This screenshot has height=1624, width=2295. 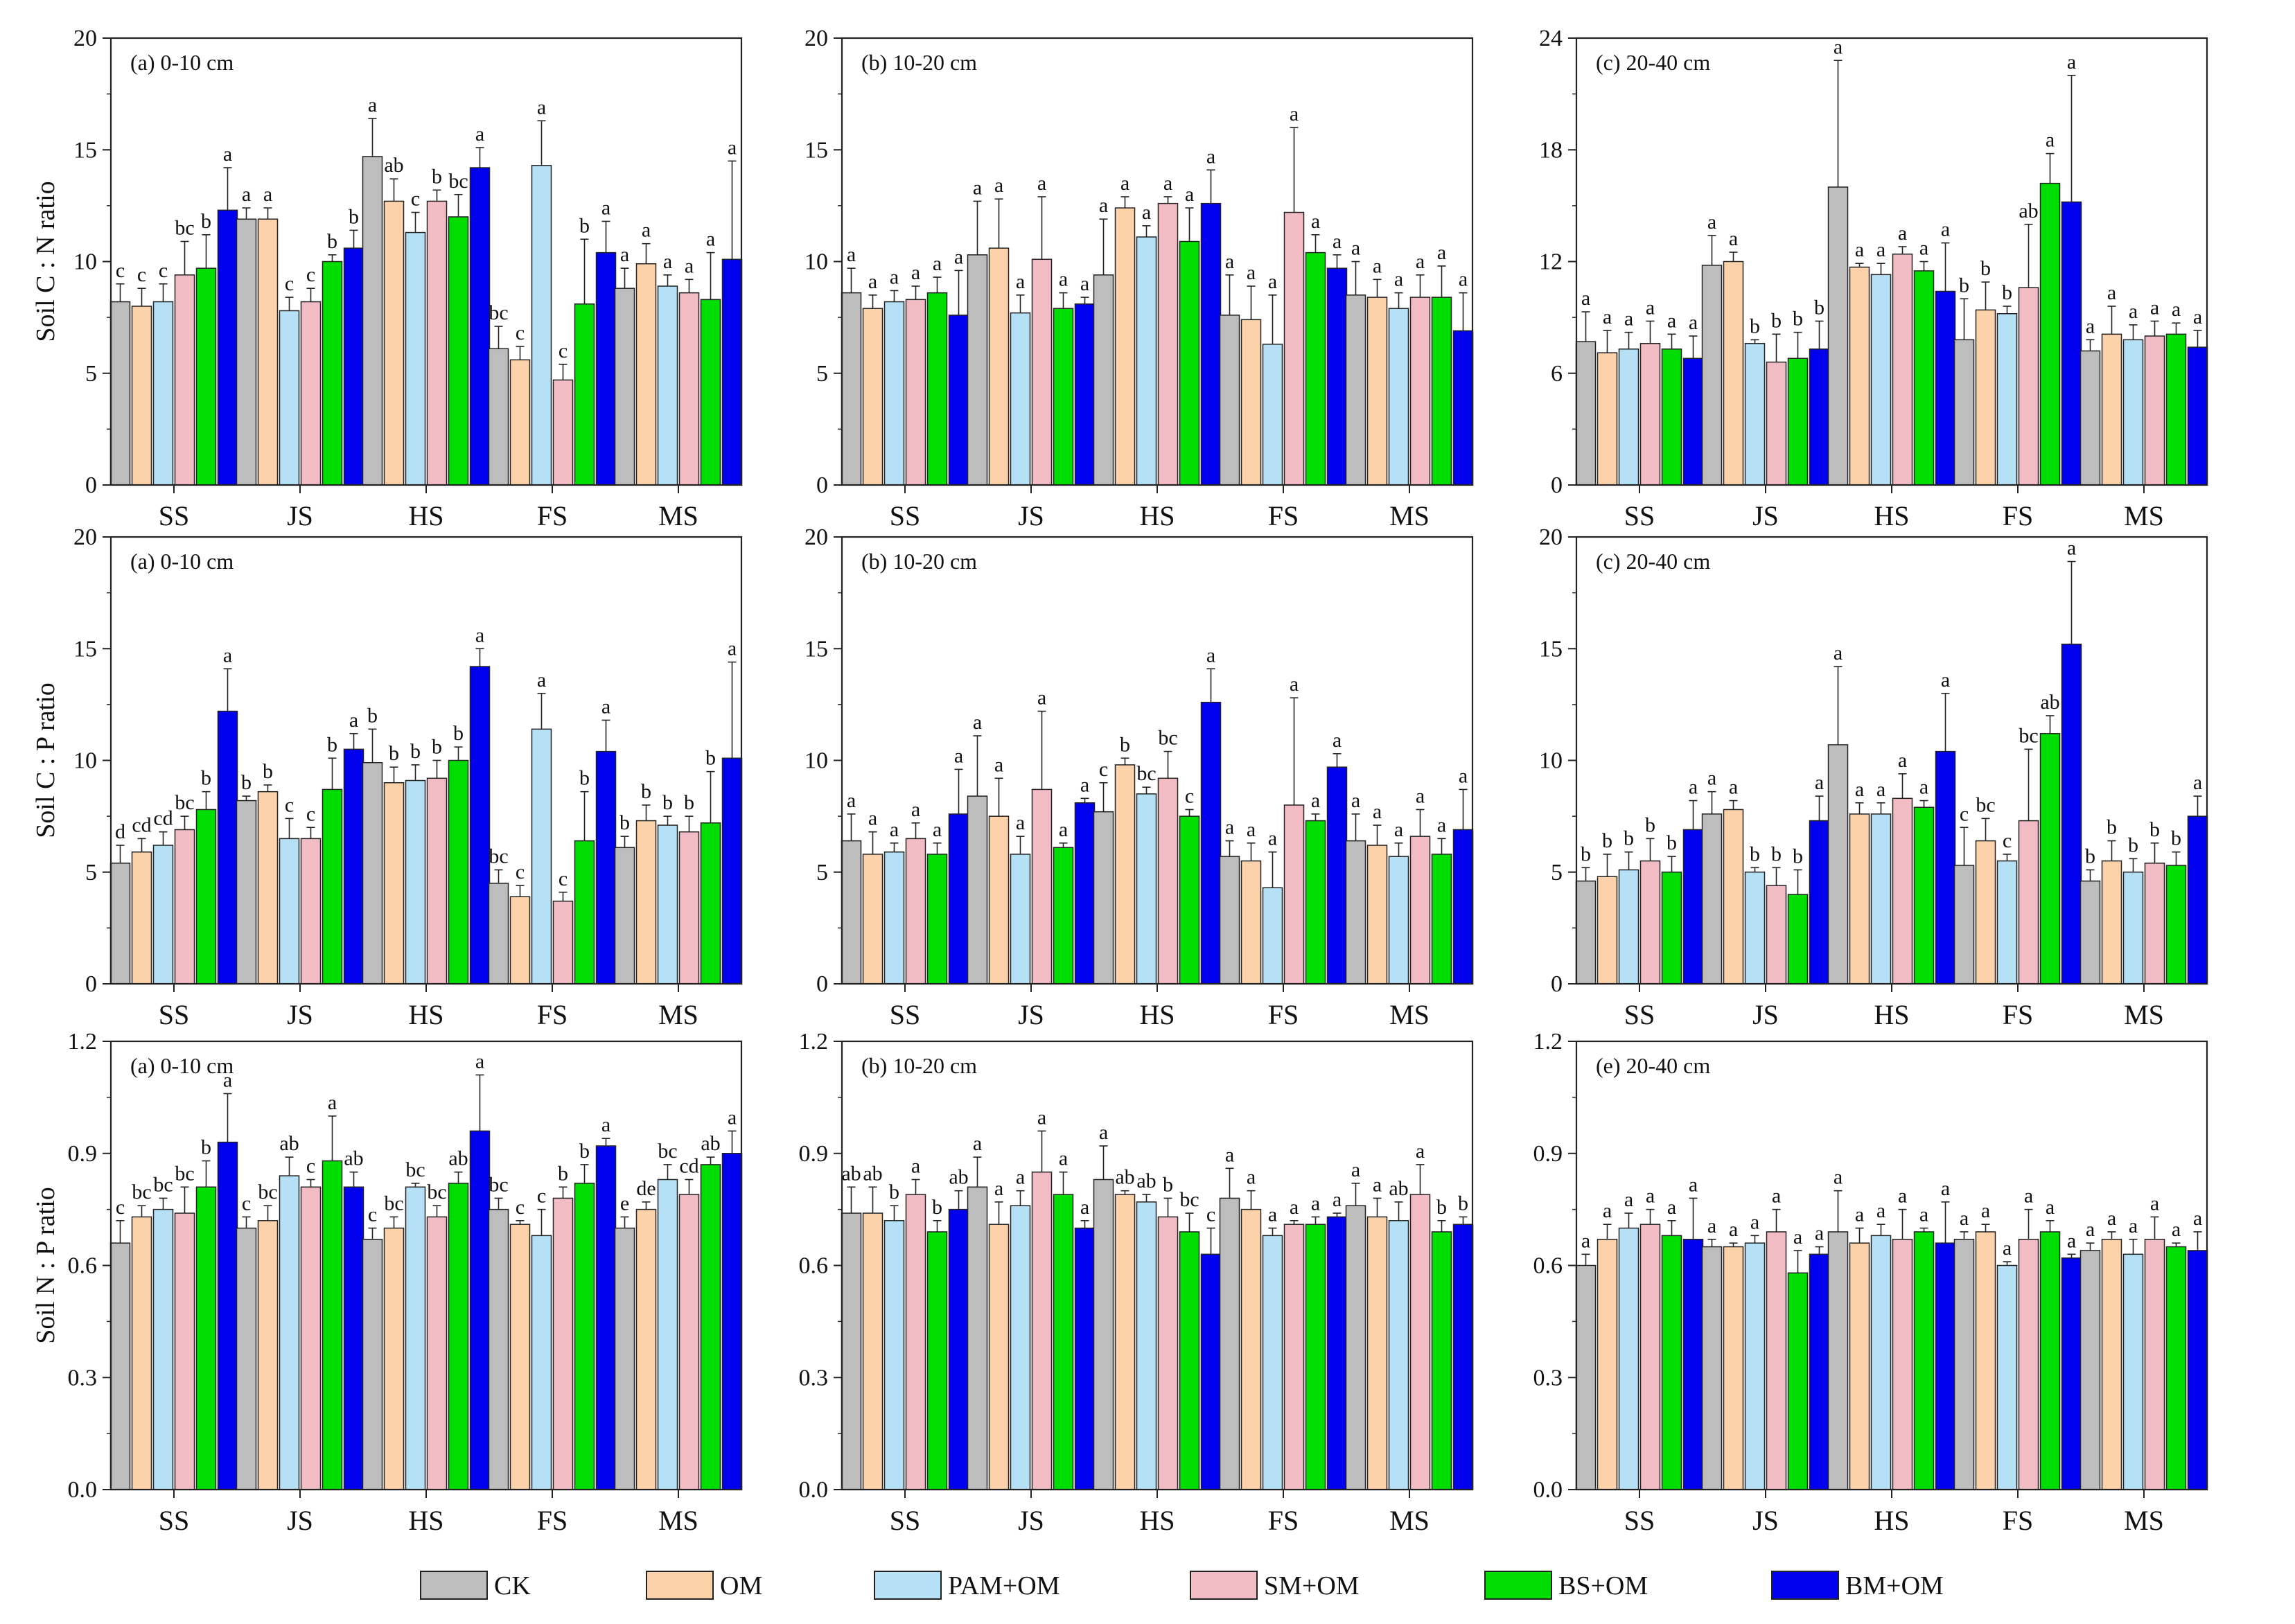 What do you see at coordinates (814, 1041) in the screenshot?
I see `y-tick-label: 1.2` at bounding box center [814, 1041].